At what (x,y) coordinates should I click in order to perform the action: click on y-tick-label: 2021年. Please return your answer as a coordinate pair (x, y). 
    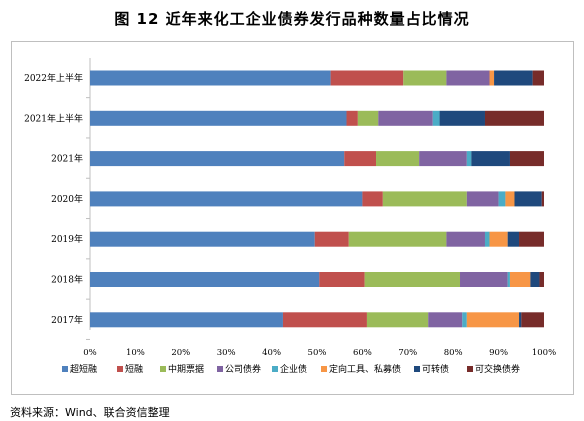
    Looking at the image, I should click on (67, 159).